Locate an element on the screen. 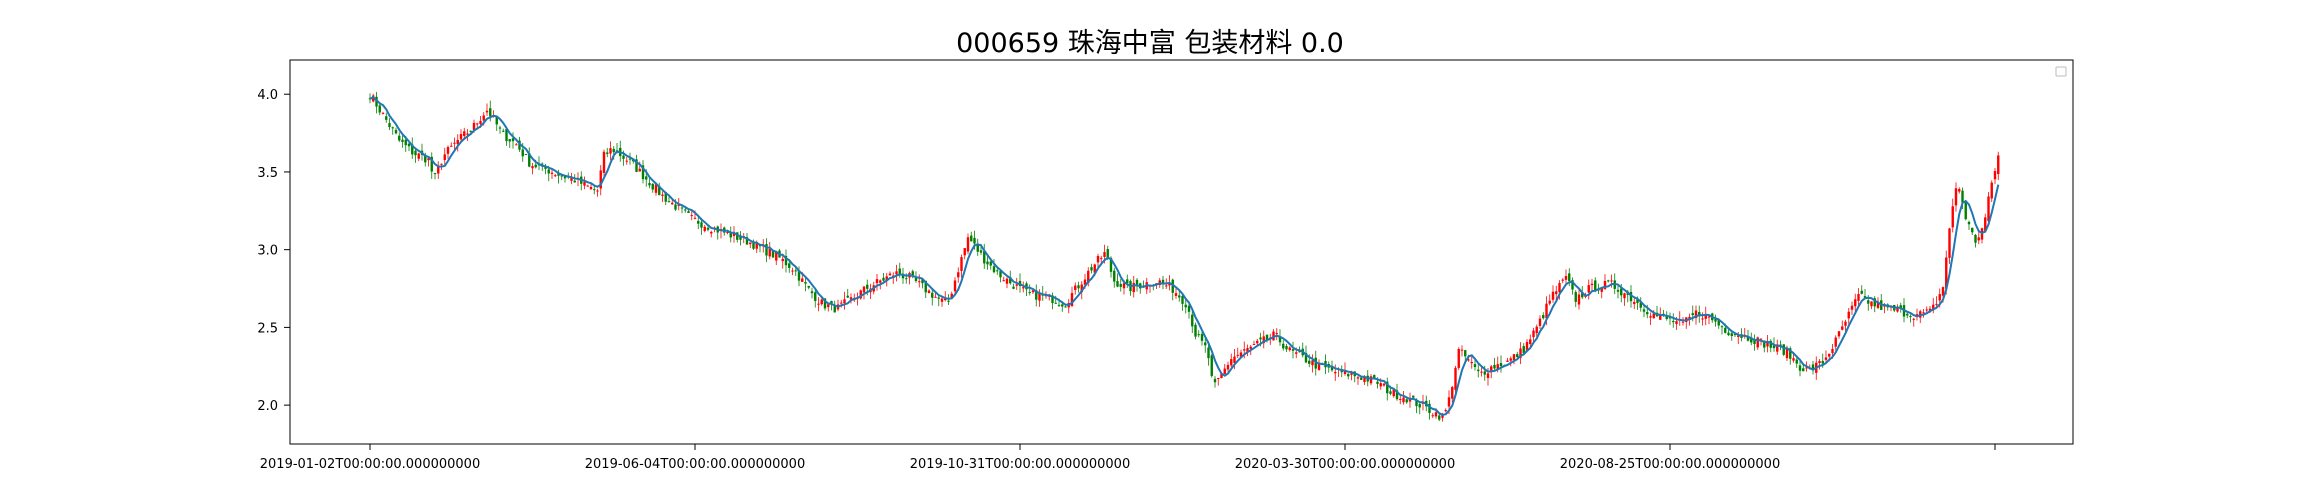 The height and width of the screenshot is (500, 2300). y-axis: 2.0 2.5 3.0 3.5 4.0 is located at coordinates (273, 251).